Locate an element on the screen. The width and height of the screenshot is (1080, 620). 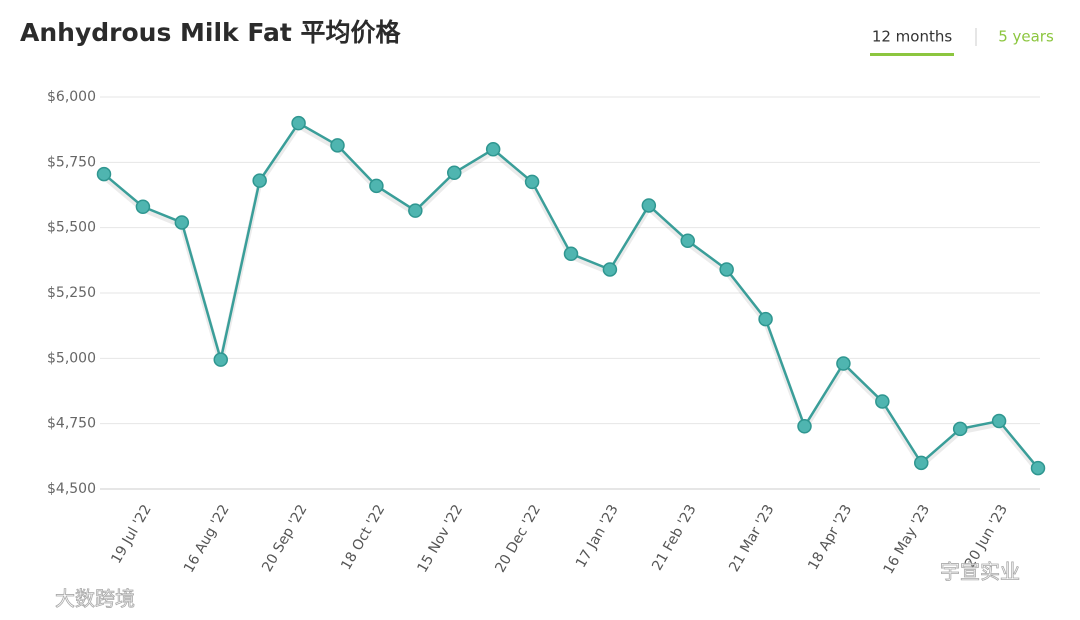
y-tick-label: $4,500 is located at coordinates (71, 489).